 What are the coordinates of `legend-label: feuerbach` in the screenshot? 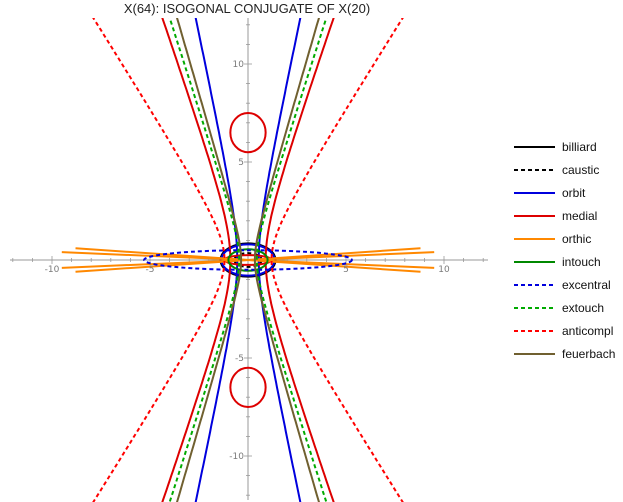 It's located at (588, 354).